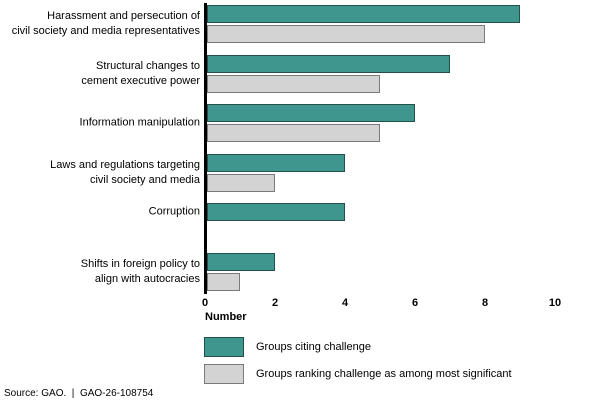 The width and height of the screenshot is (600, 409). What do you see at coordinates (275, 303) in the screenshot?
I see `x-tick-label: 2` at bounding box center [275, 303].